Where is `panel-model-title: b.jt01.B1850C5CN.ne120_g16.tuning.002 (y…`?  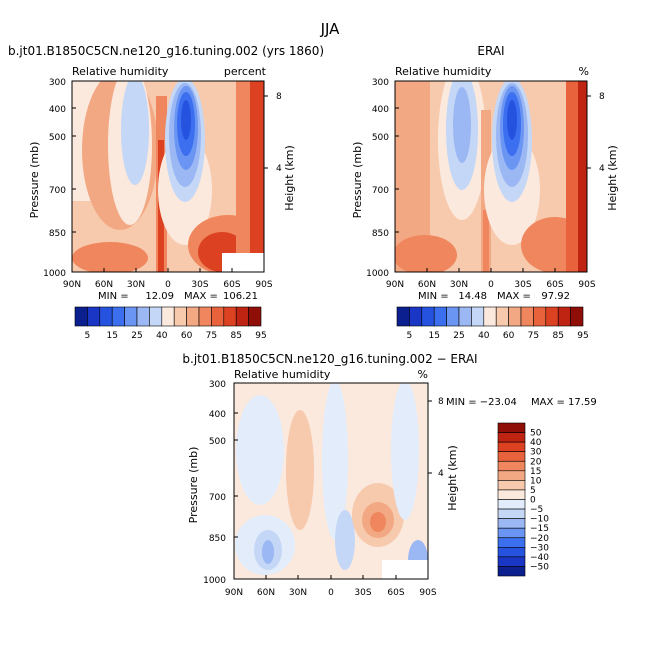 panel-model-title: b.jt01.B1850C5CN.ne120_g16.tuning.002 (y… is located at coordinates (166, 51).